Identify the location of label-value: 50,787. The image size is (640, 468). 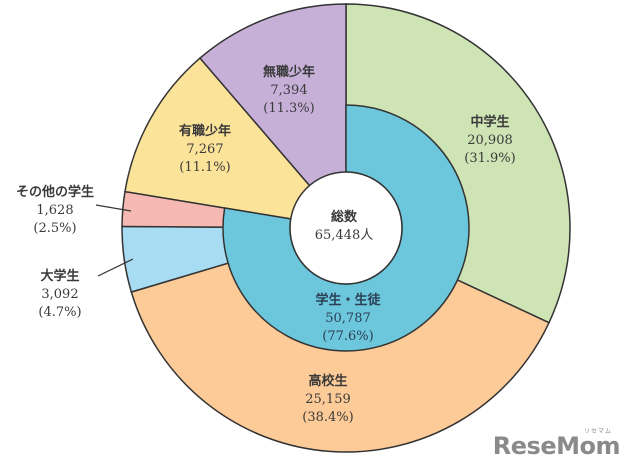
(348, 318).